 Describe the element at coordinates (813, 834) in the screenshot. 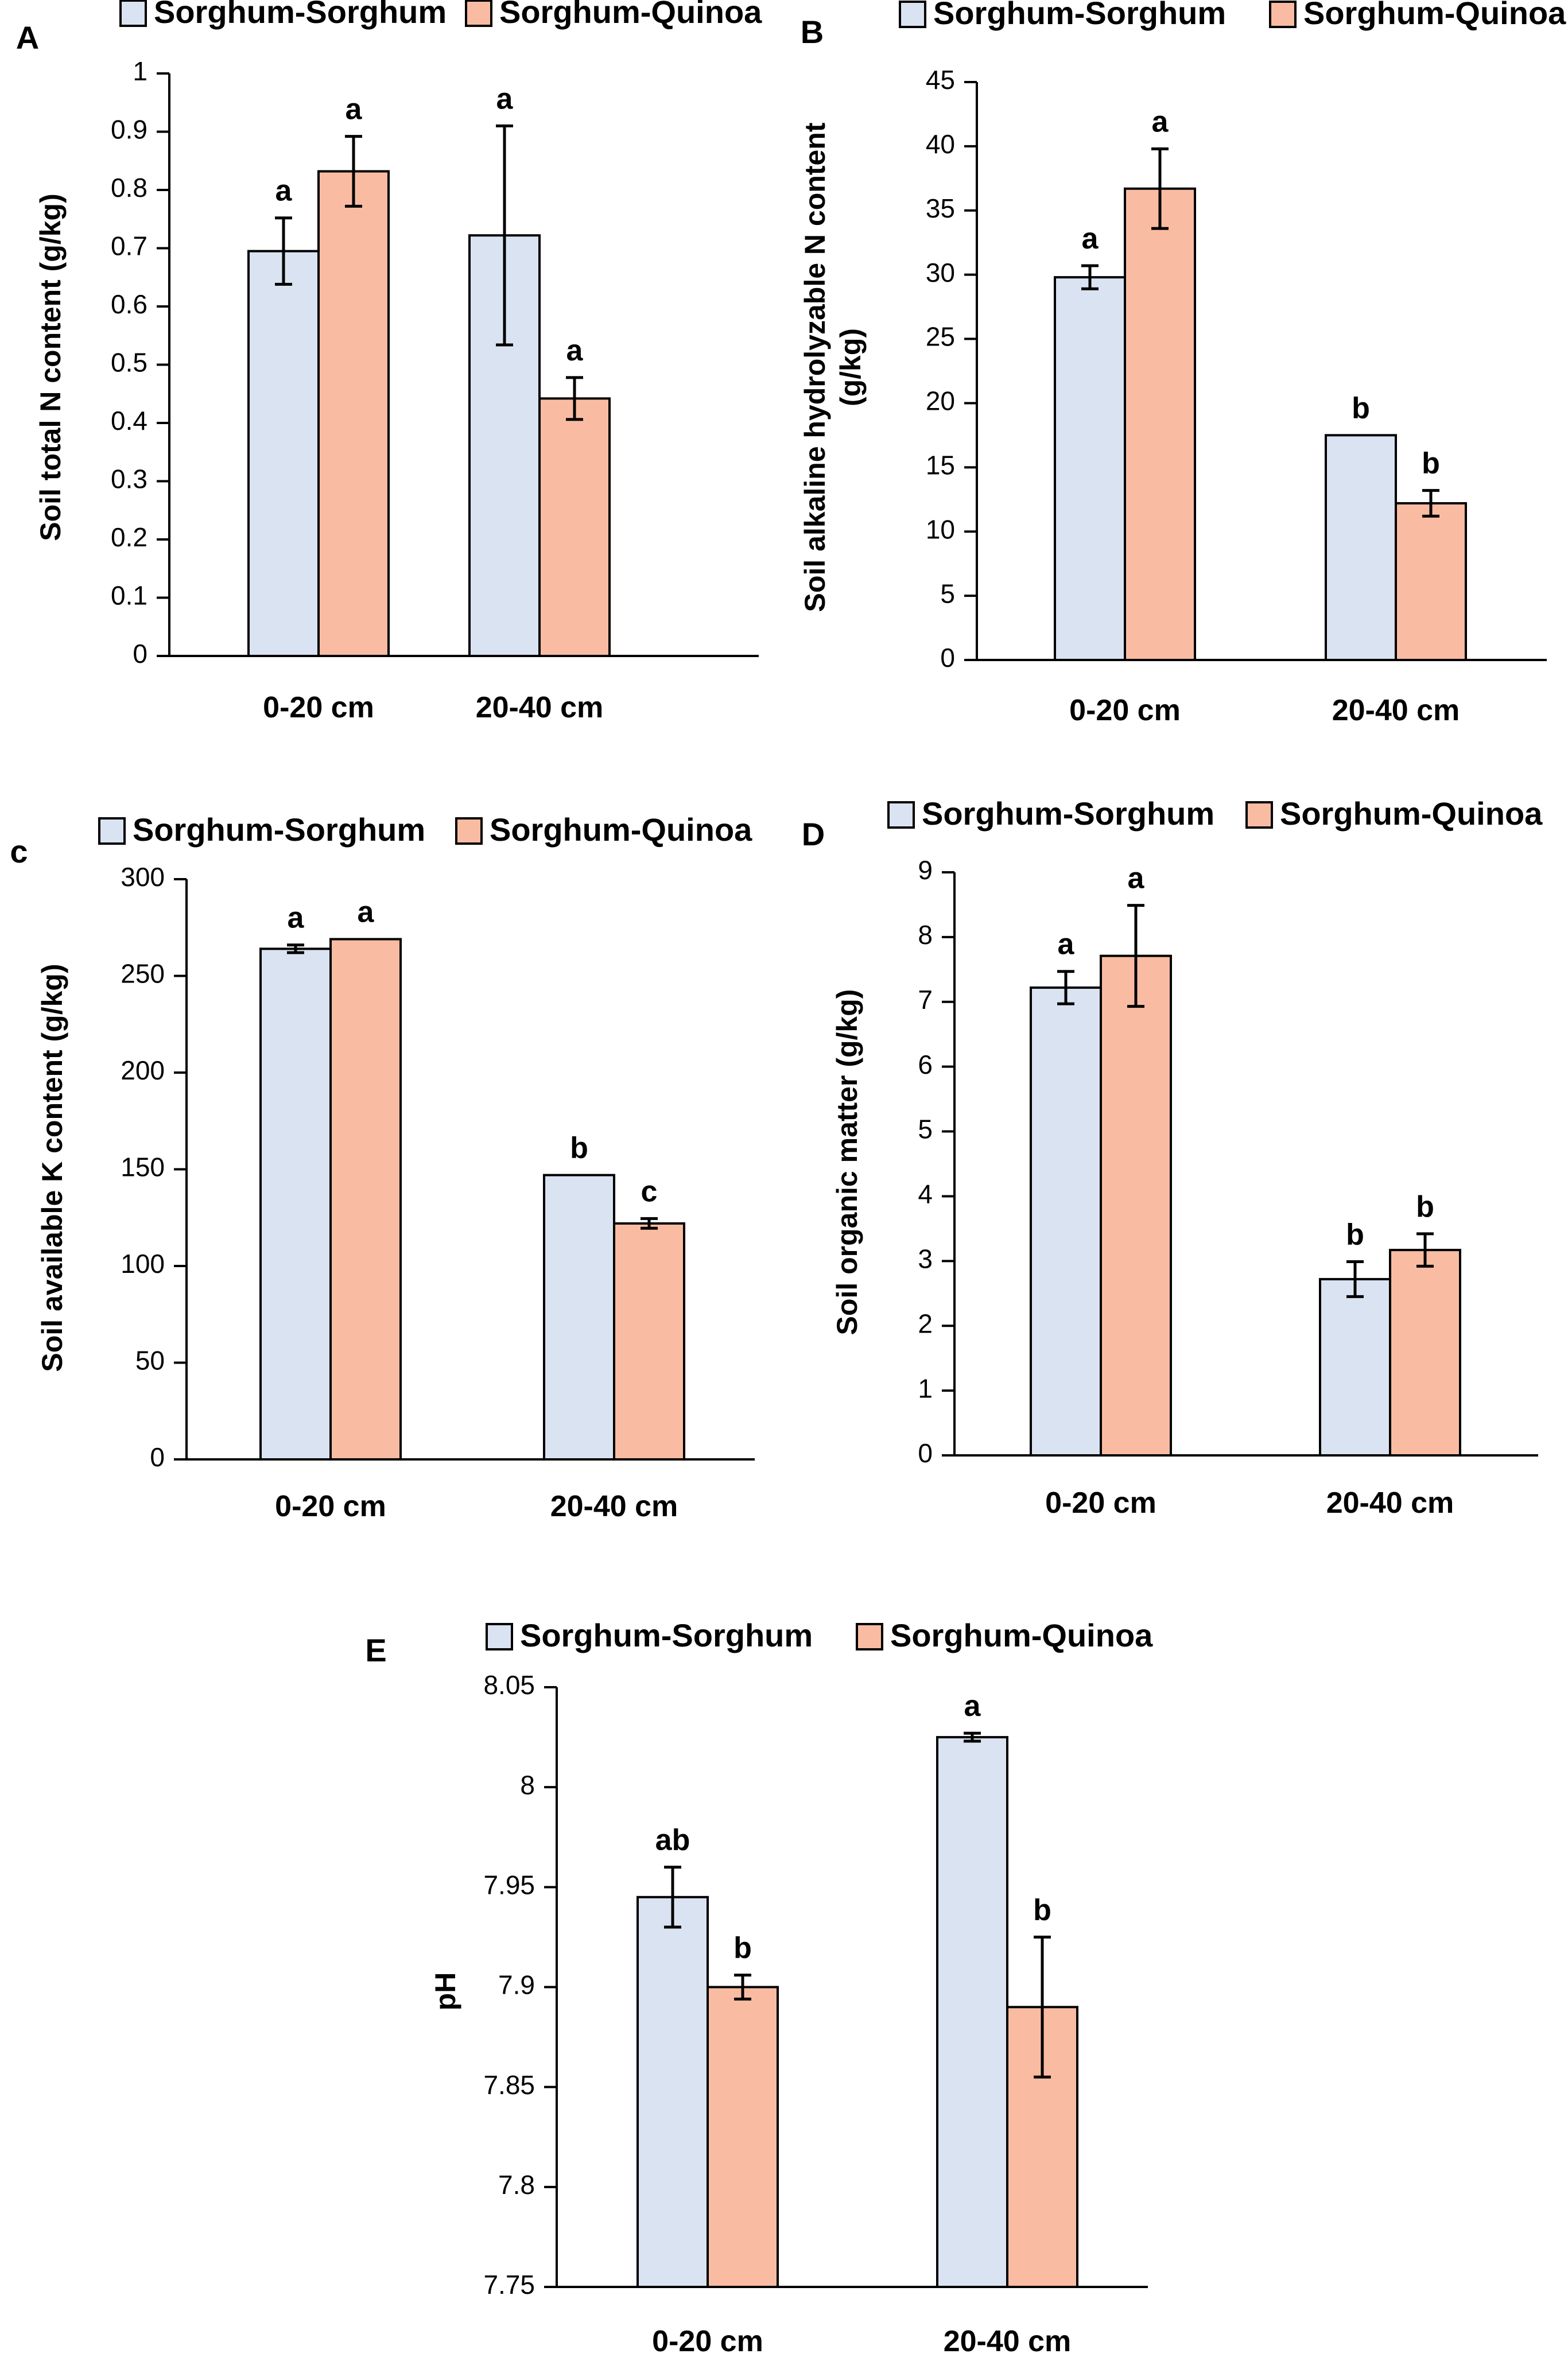

I see `panel-label: D` at that location.